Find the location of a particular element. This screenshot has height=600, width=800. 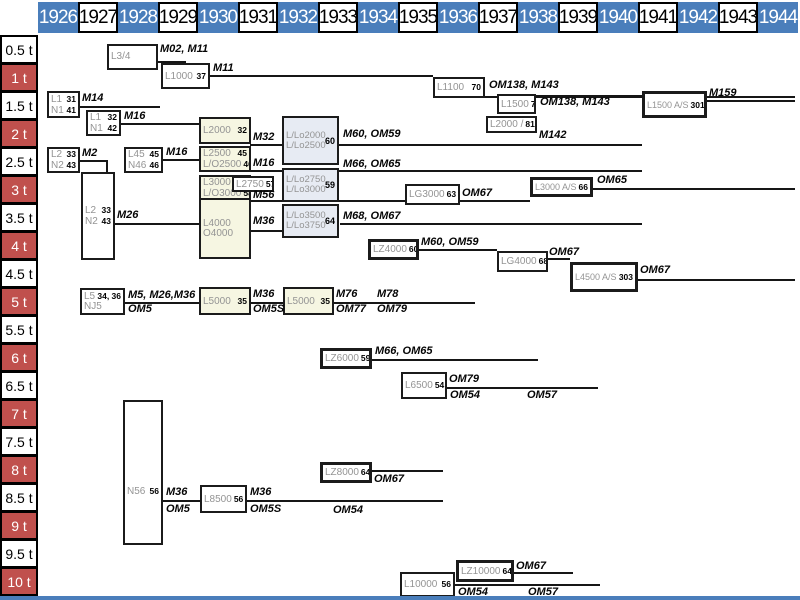

model-box-l2500: L2500 45L/O250046 is located at coordinates (225, 159).